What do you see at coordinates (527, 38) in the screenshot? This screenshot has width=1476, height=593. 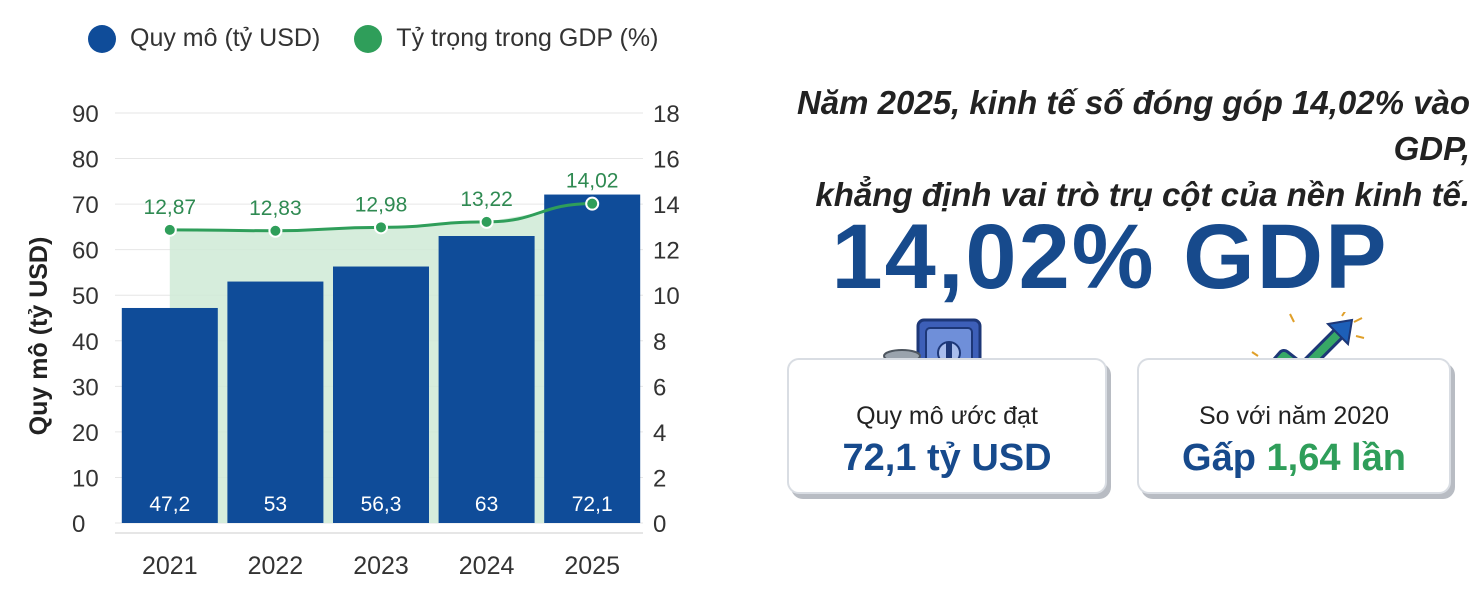 I see `legend-line-label: Tỷ trọng trong GDP (%)` at bounding box center [527, 38].